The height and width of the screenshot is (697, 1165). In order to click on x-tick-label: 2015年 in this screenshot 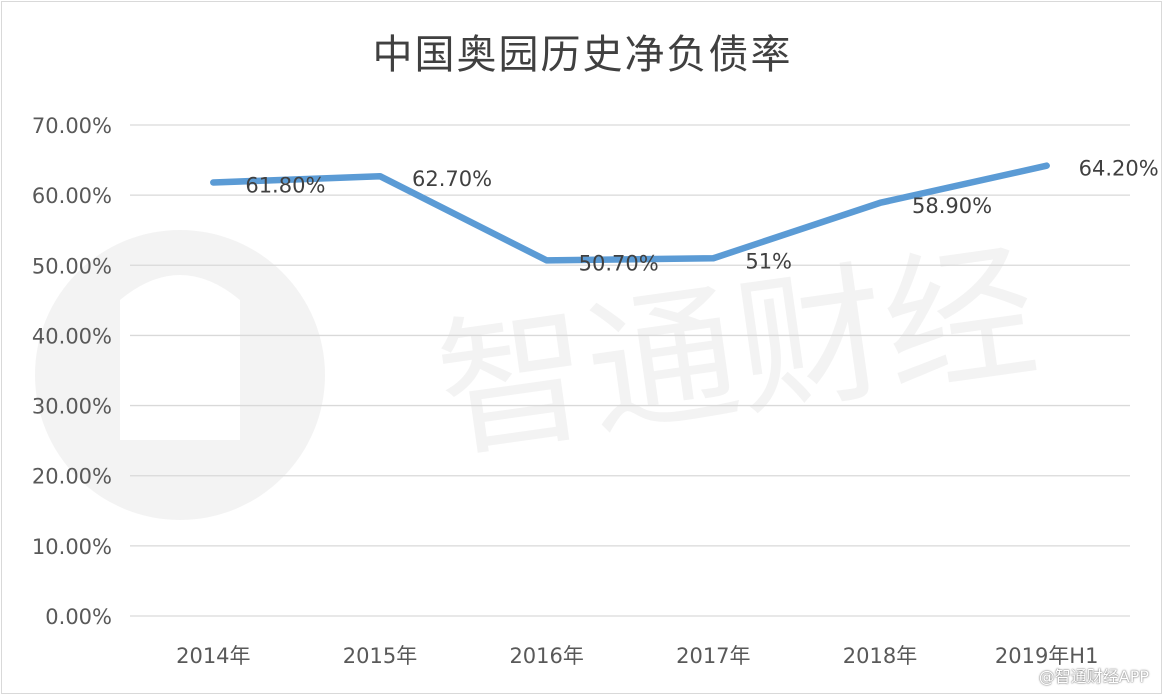, I will do `click(380, 656)`.